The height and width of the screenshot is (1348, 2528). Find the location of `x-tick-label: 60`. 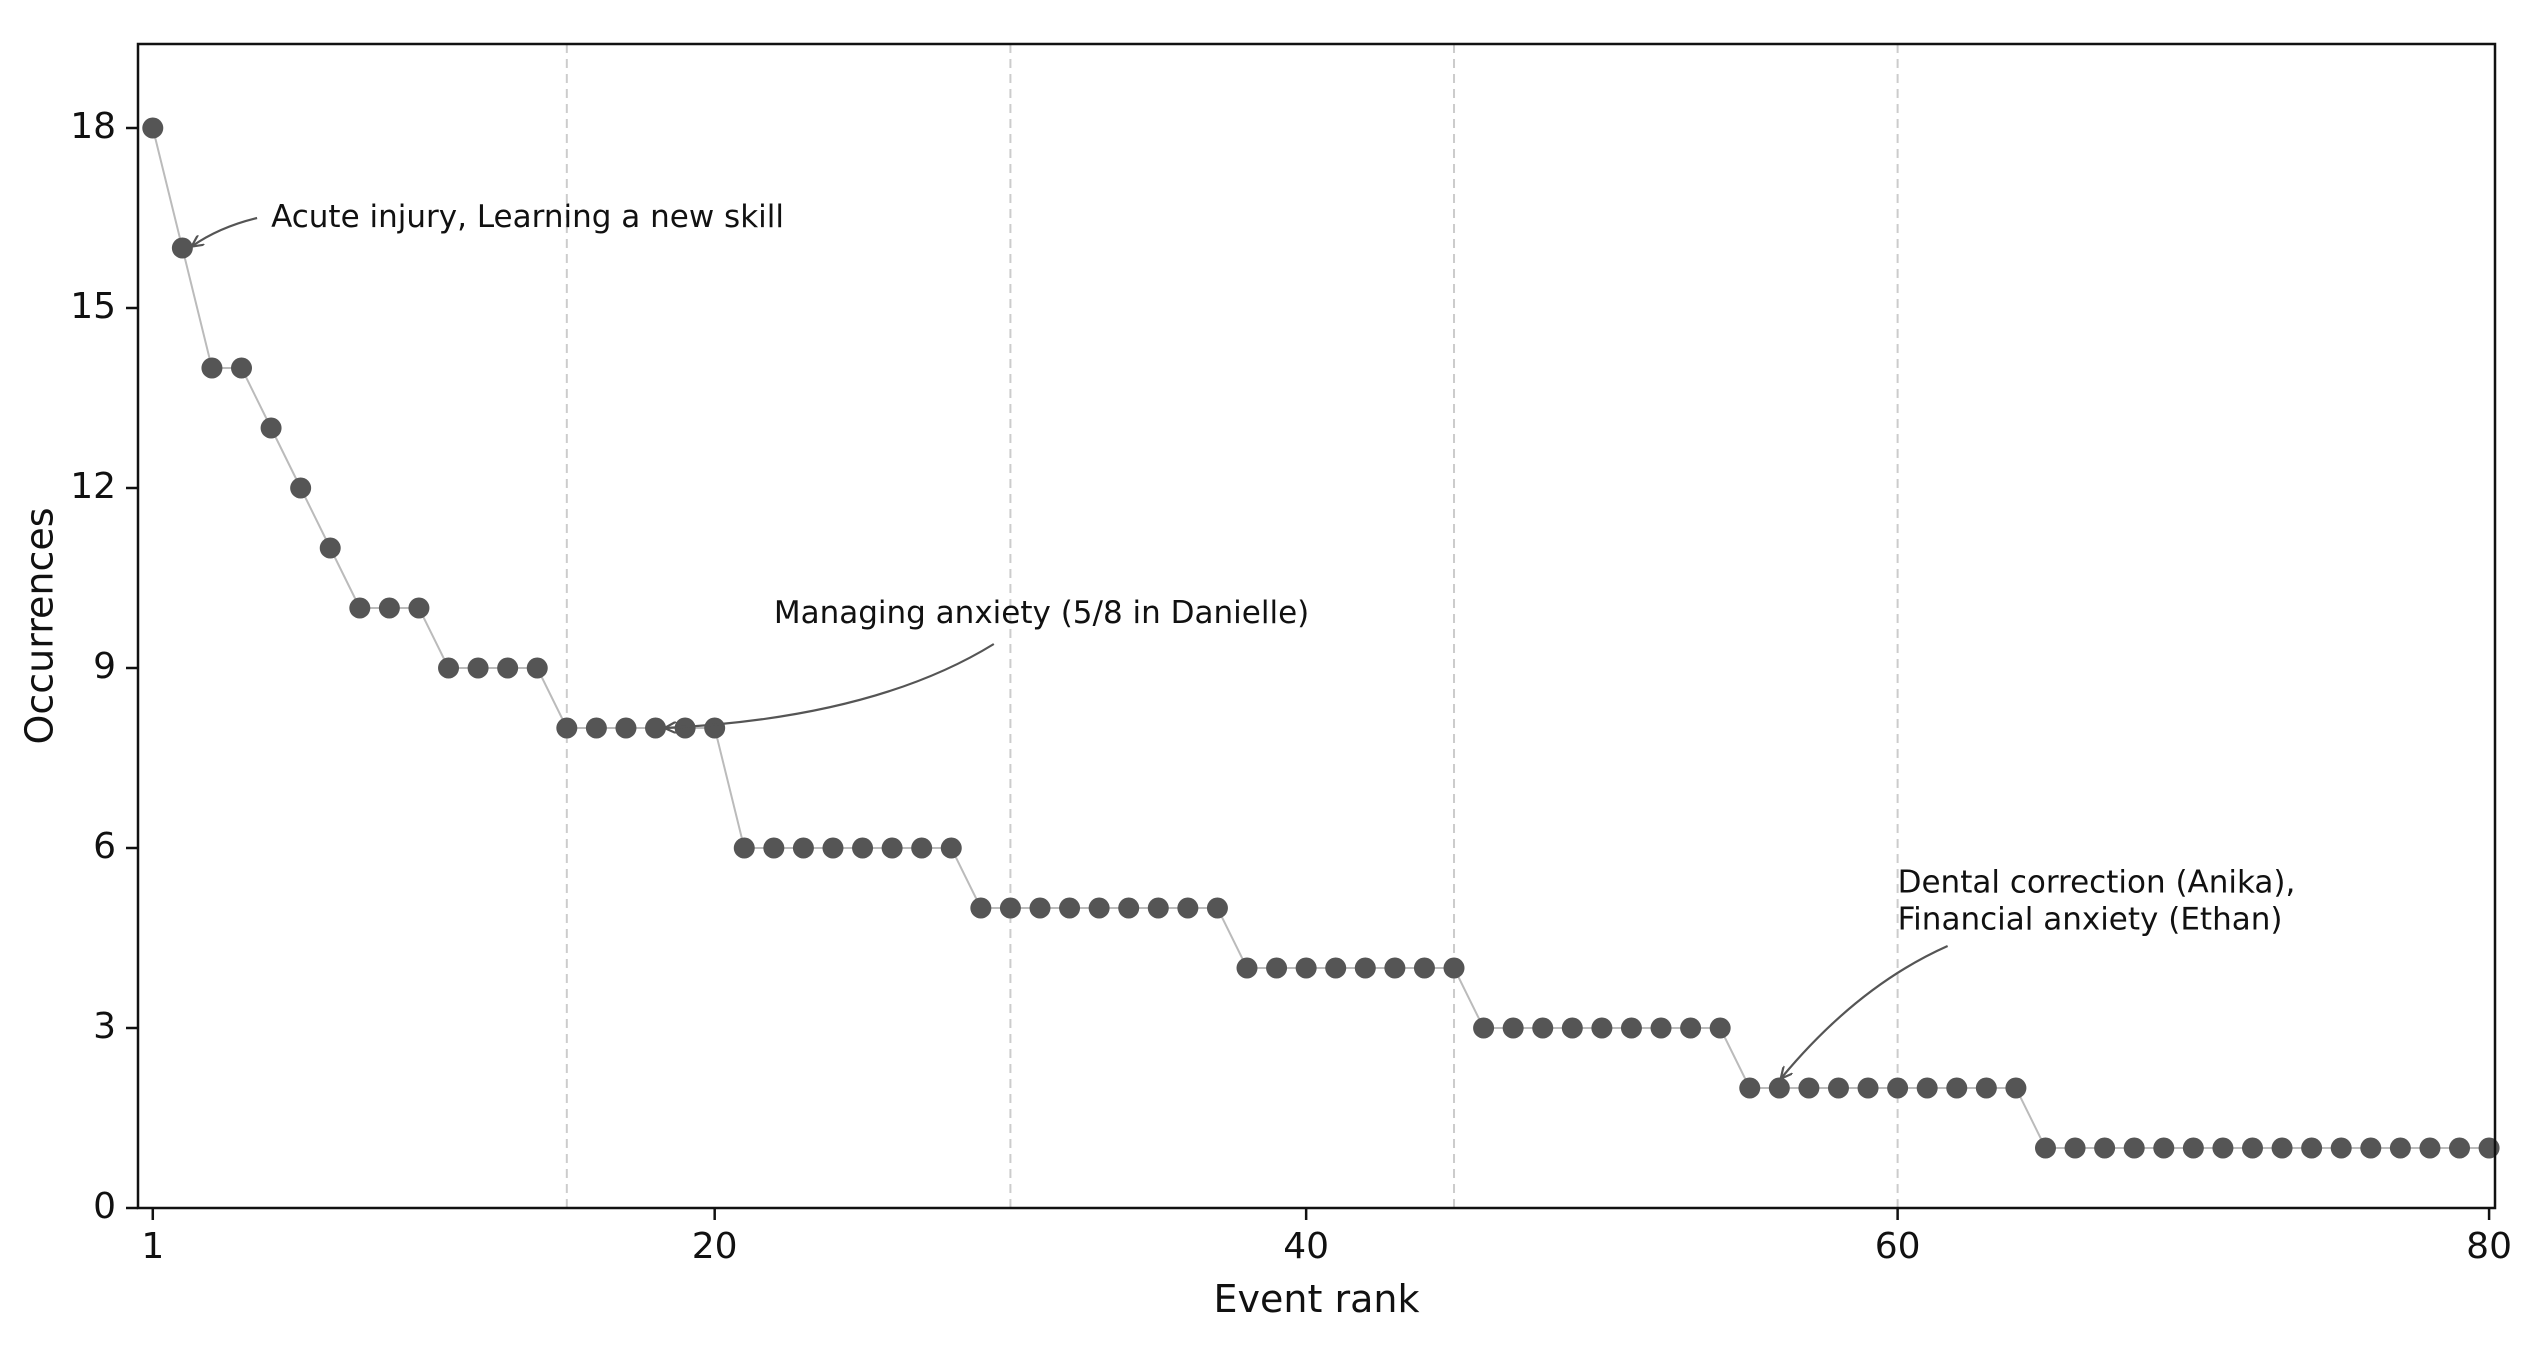

x-tick-label: 60 is located at coordinates (1898, 1246).